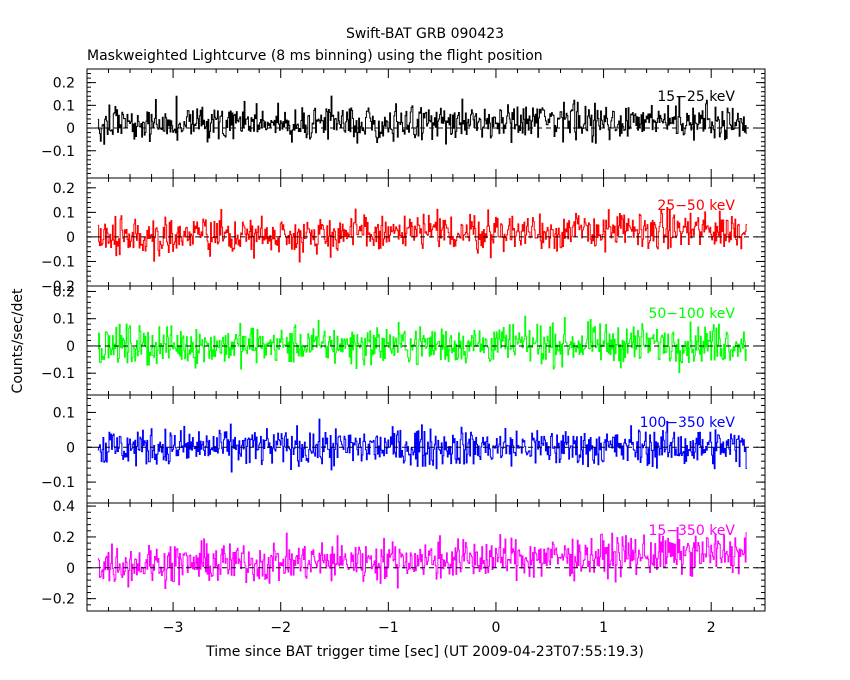 This screenshot has width=850, height=680. Describe the element at coordinates (439, 628) in the screenshot. I see `x-tick-labels: −3 −2 −1 0 1 2` at that location.